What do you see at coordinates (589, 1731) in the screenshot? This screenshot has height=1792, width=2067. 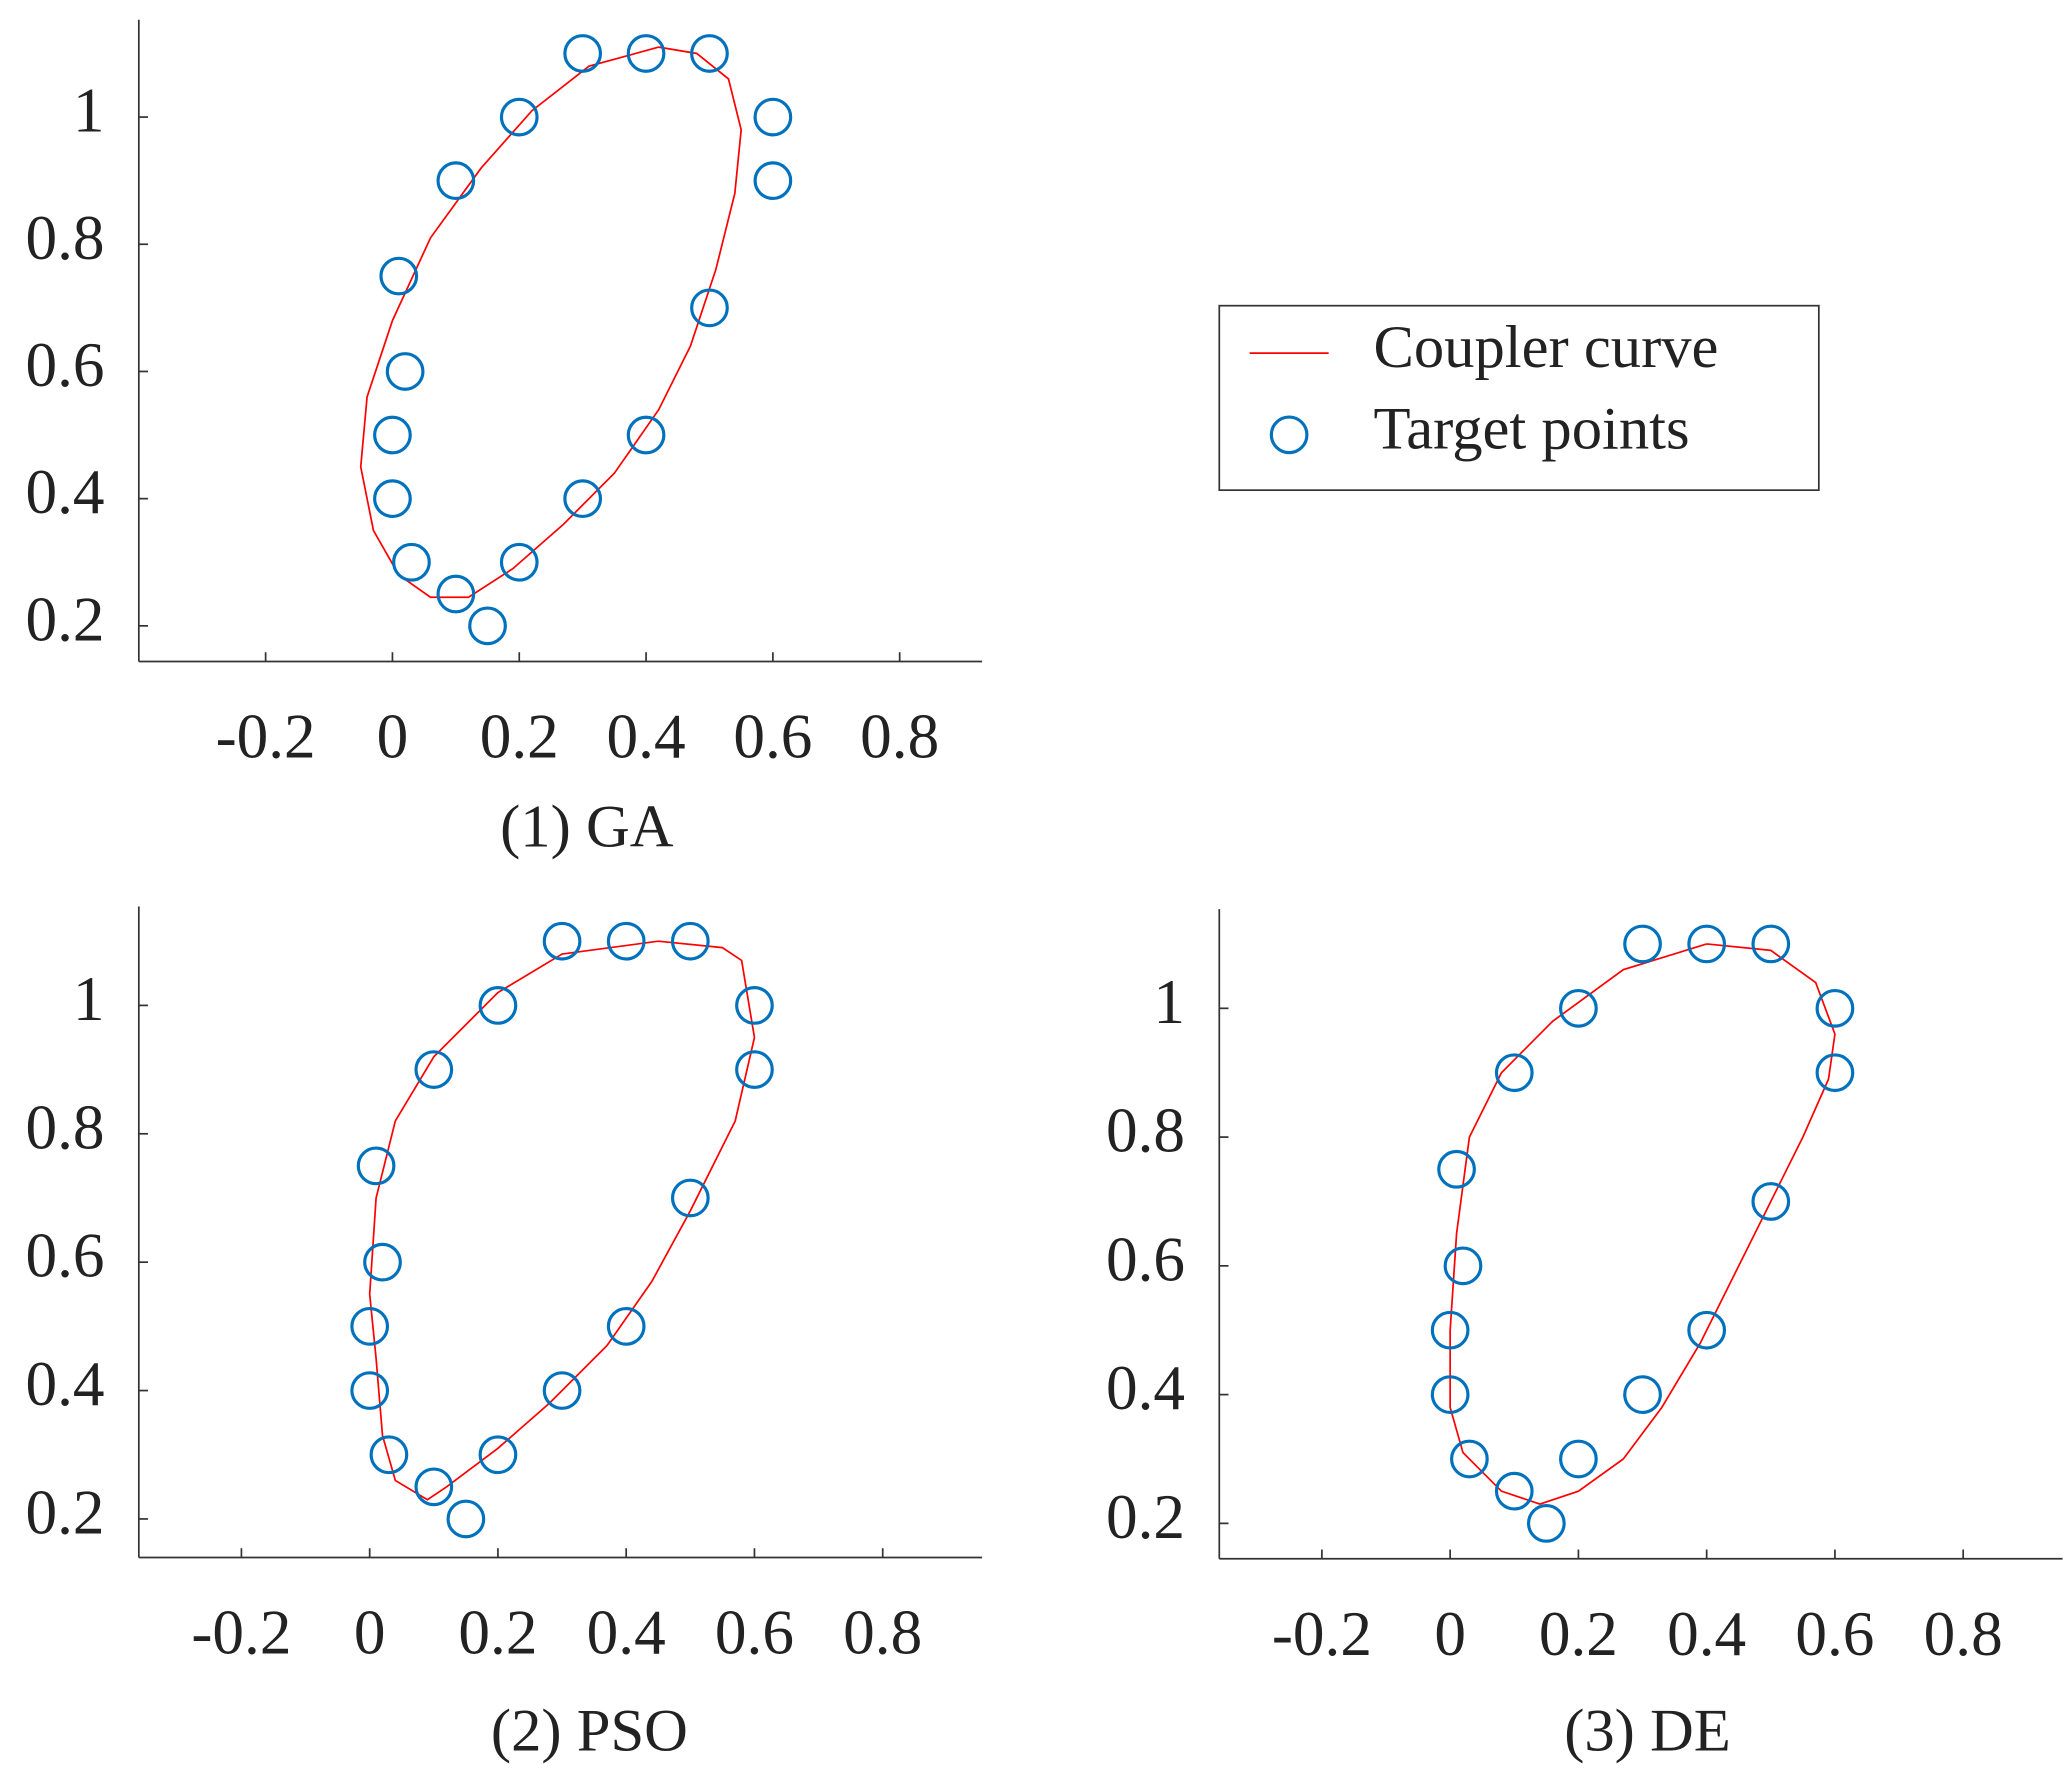 I see `subplot-title: (2) PSO` at bounding box center [589, 1731].